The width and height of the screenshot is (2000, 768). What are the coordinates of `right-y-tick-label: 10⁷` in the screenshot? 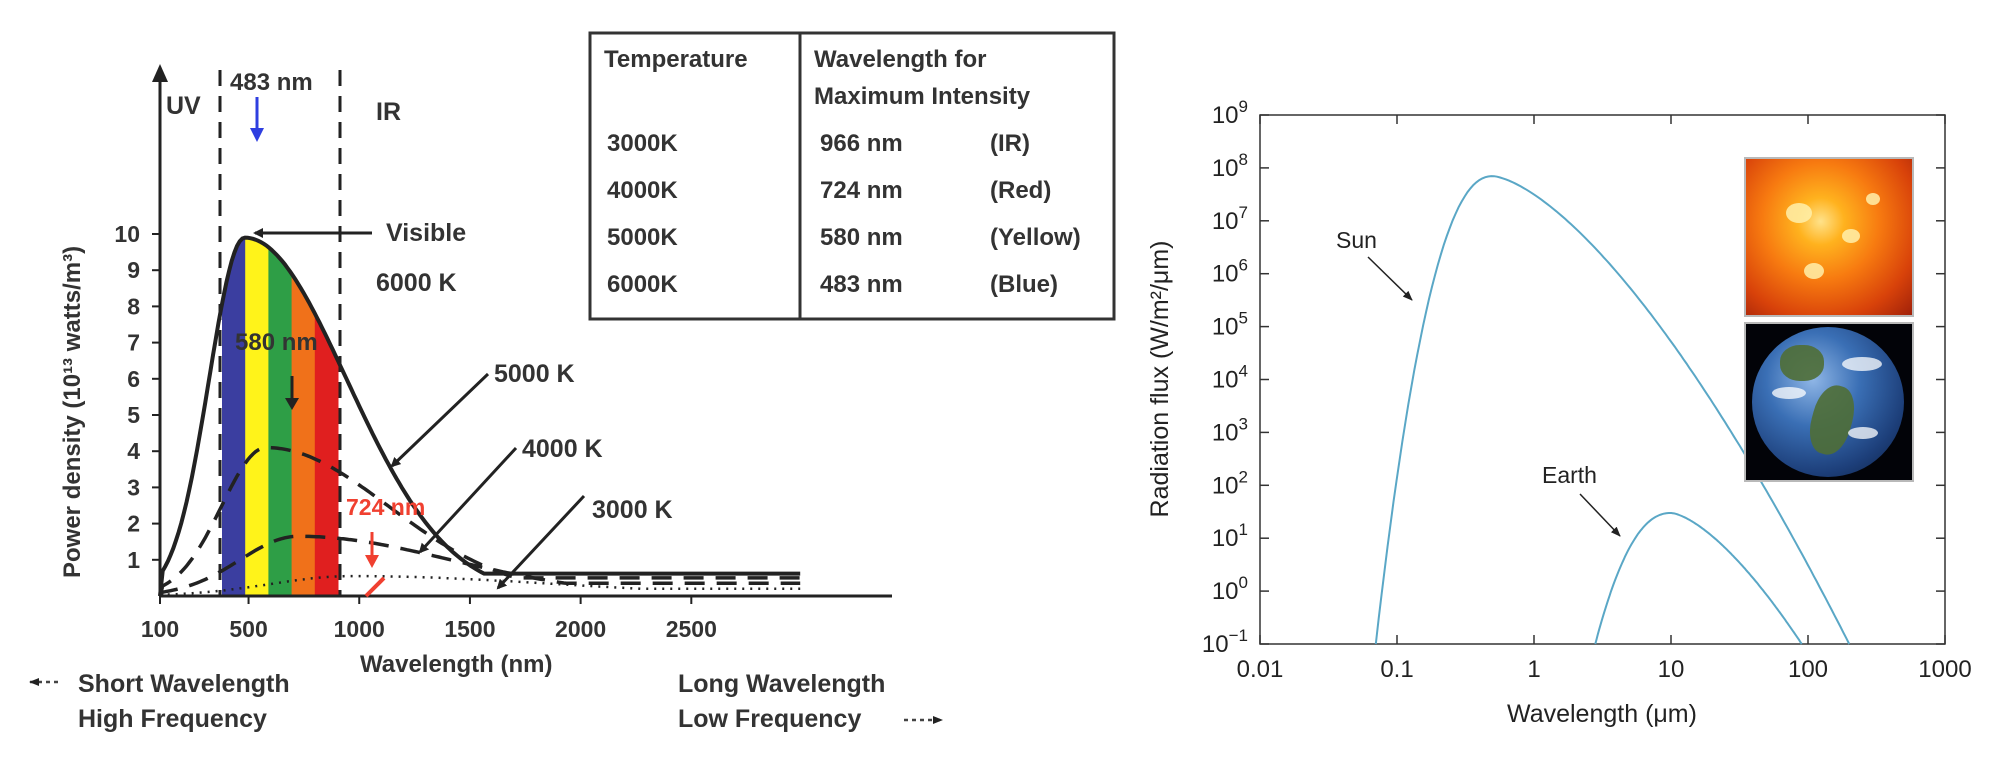 It's located at (1230, 219).